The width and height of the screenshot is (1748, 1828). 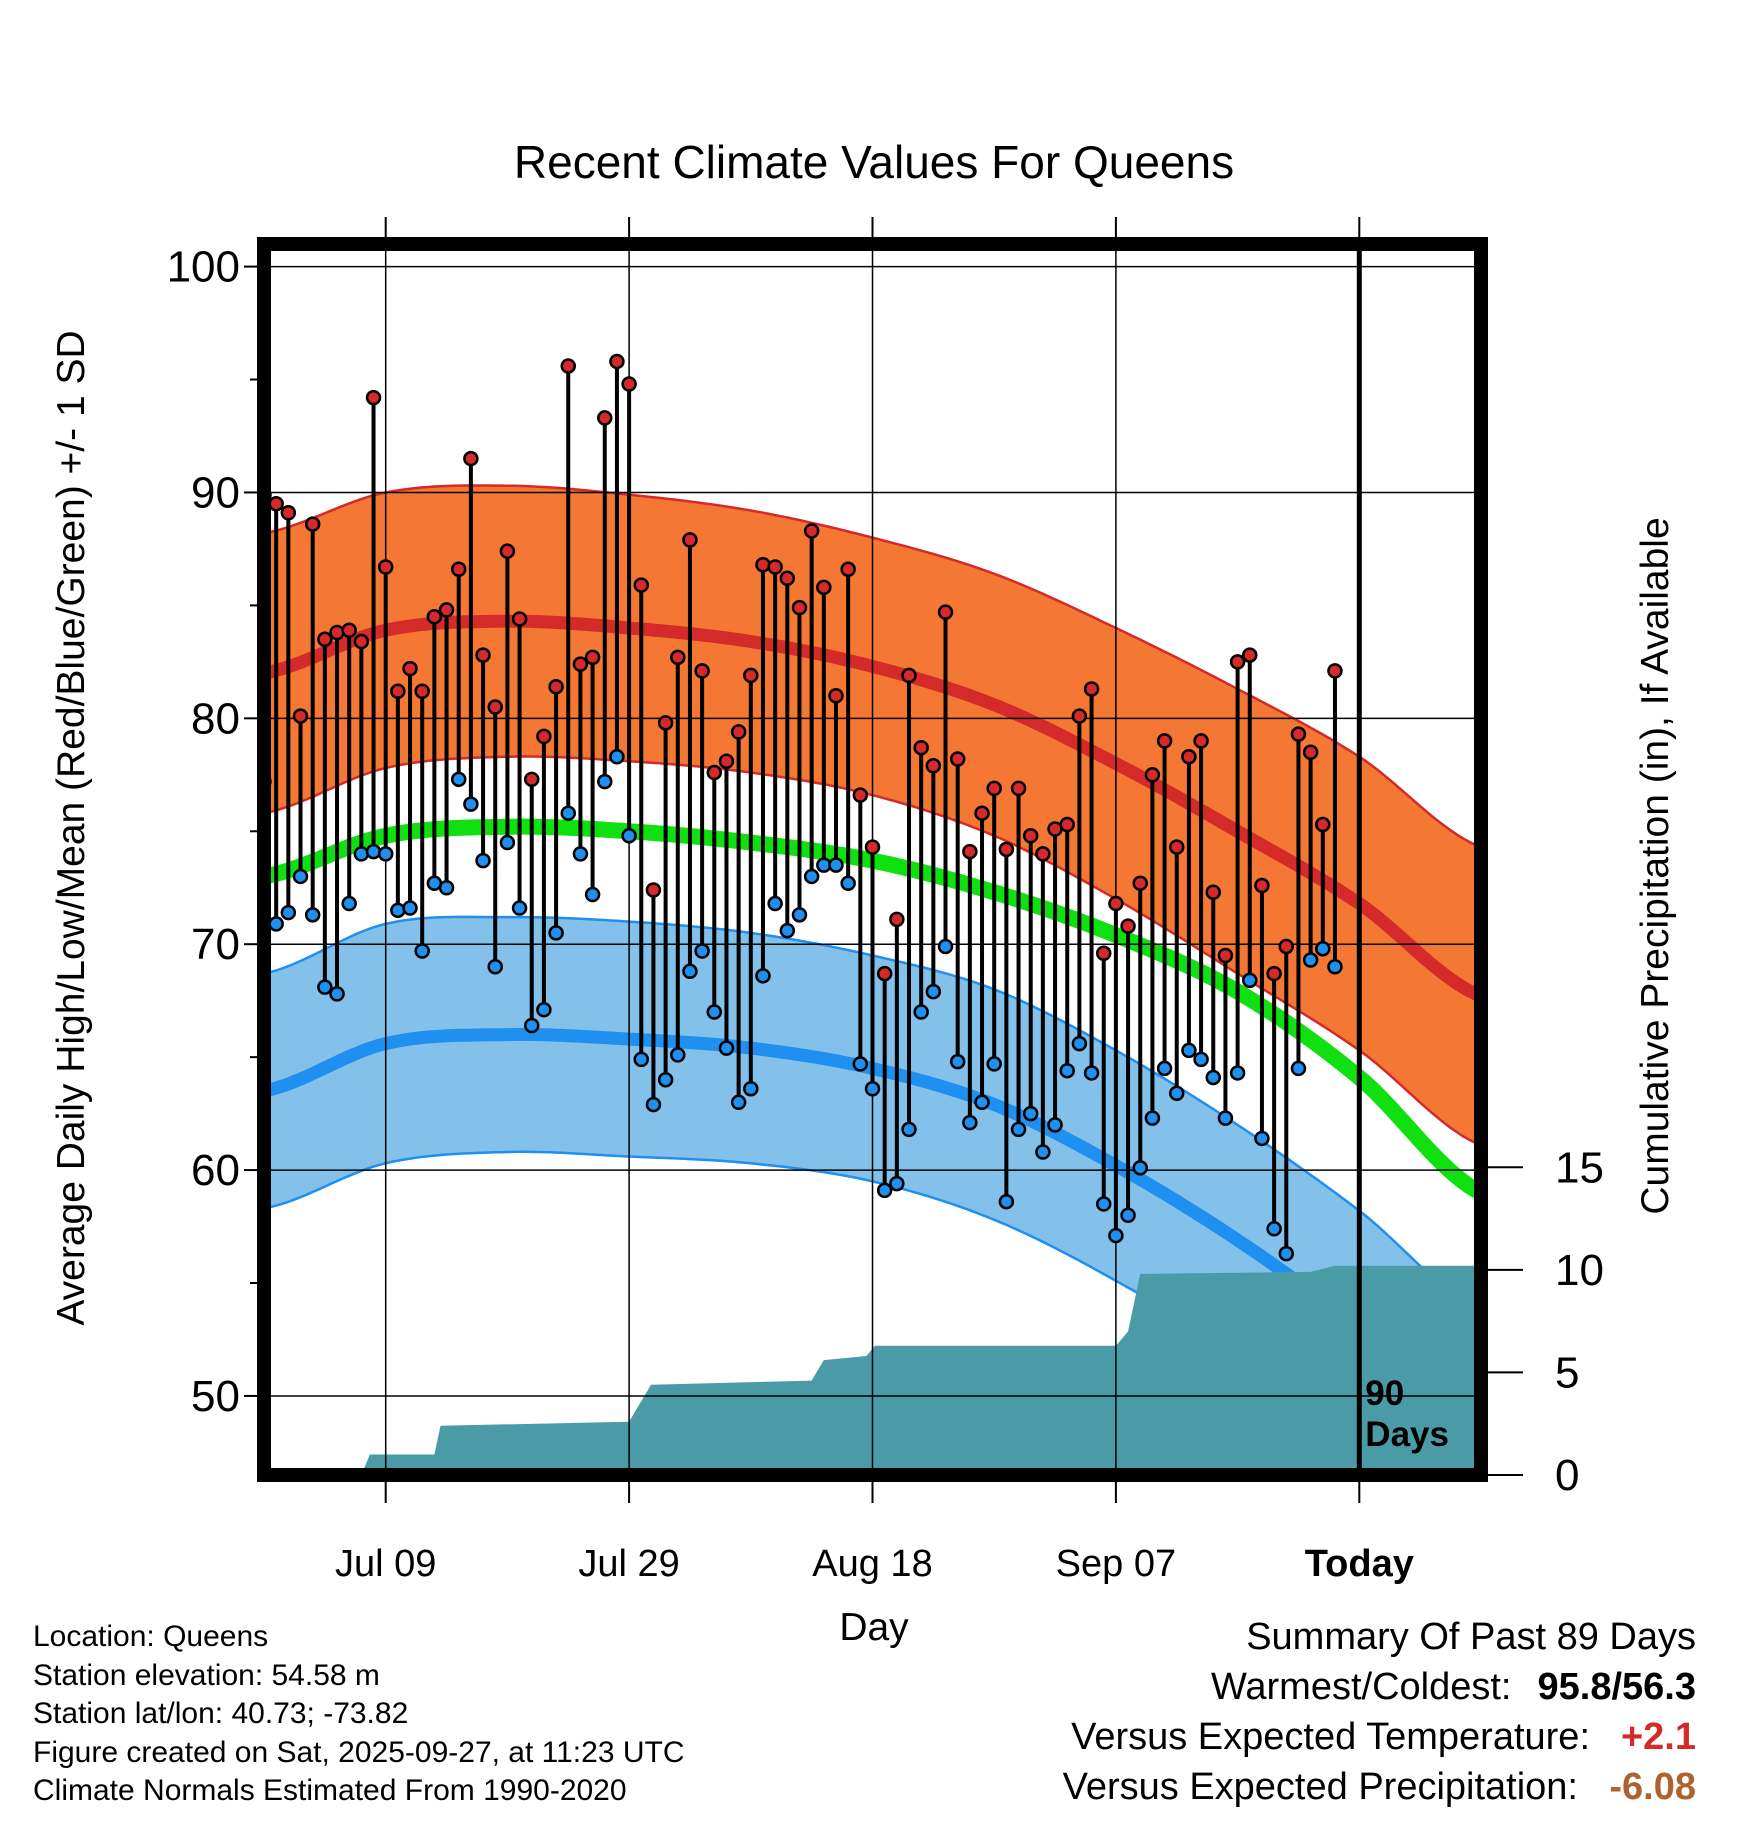 What do you see at coordinates (330, 1790) in the screenshot?
I see `info-normals: Climate Normals Estimated From 1990-2020` at bounding box center [330, 1790].